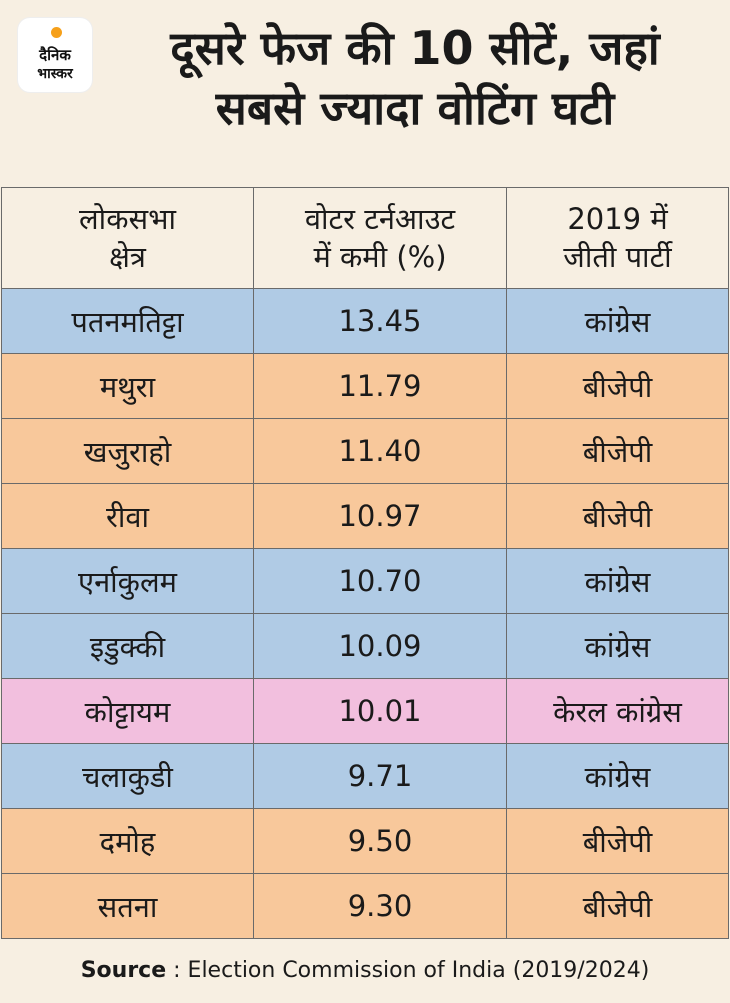  What do you see at coordinates (617, 711) in the screenshot?
I see `cell-party: केरल कांग्रेस` at bounding box center [617, 711].